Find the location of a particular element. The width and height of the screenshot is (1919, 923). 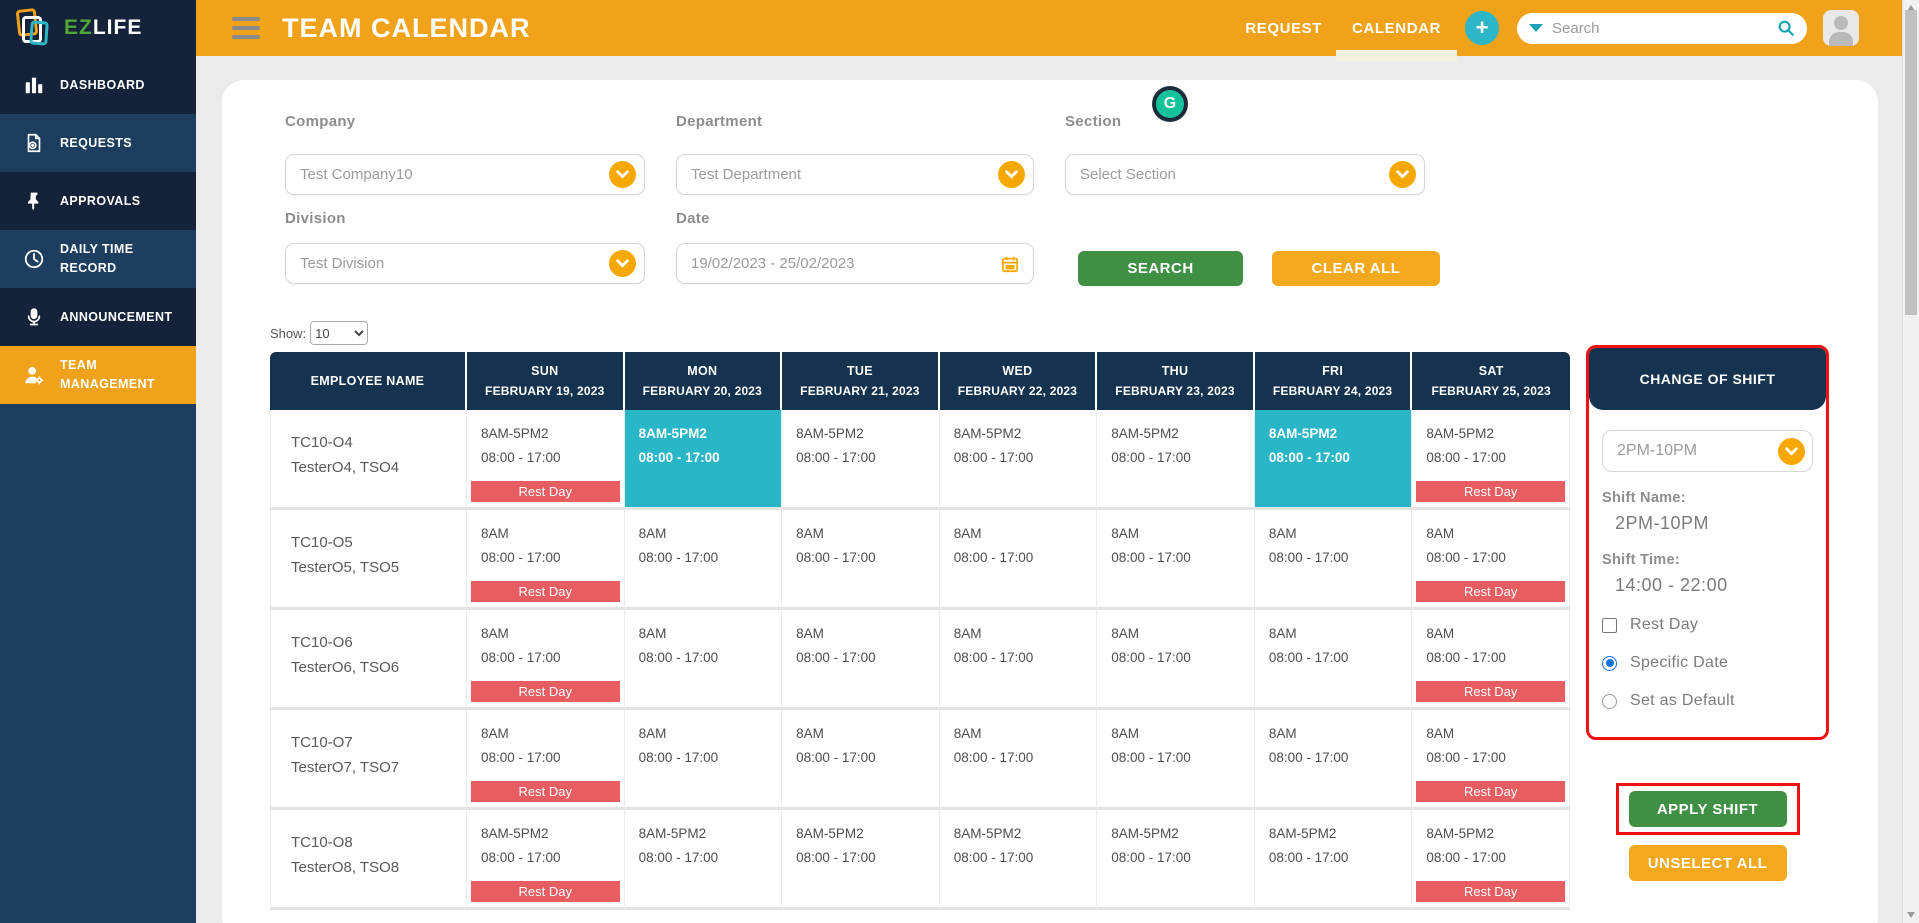

grammarly-icon: G is located at coordinates (1170, 104).